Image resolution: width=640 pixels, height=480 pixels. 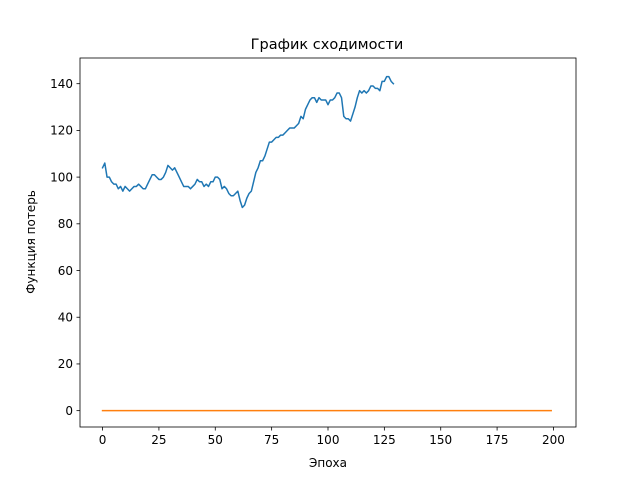 What do you see at coordinates (103, 440) in the screenshot?
I see `x-tick-label: 0` at bounding box center [103, 440].